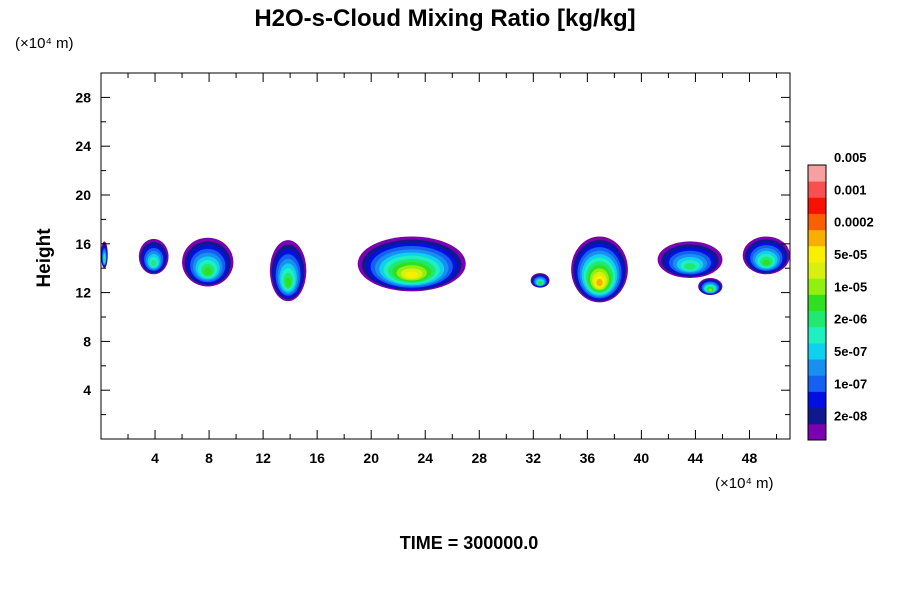 The width and height of the screenshot is (900, 600). What do you see at coordinates (44, 43) in the screenshot?
I see `y-axis-unit: (×10⁴ m)` at bounding box center [44, 43].